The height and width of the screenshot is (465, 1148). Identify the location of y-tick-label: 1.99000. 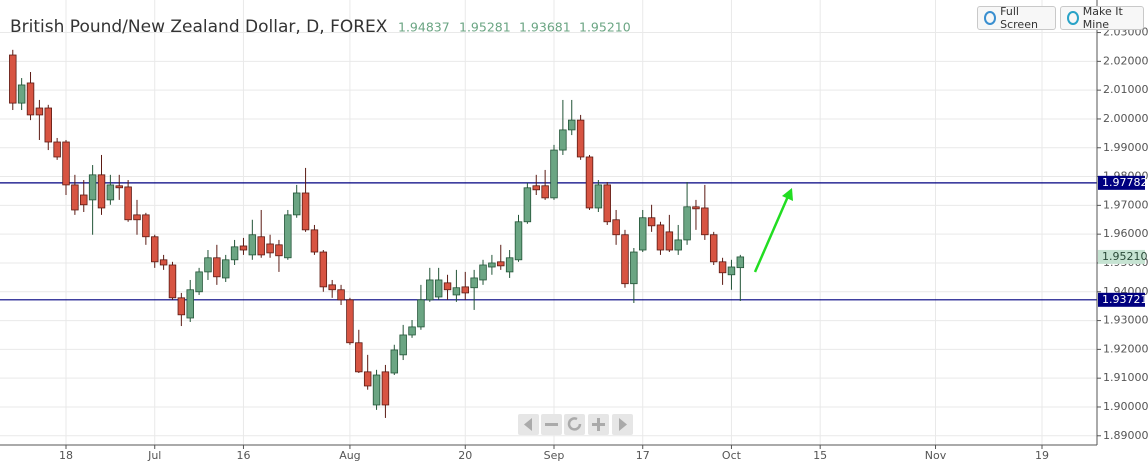
(1125, 147).